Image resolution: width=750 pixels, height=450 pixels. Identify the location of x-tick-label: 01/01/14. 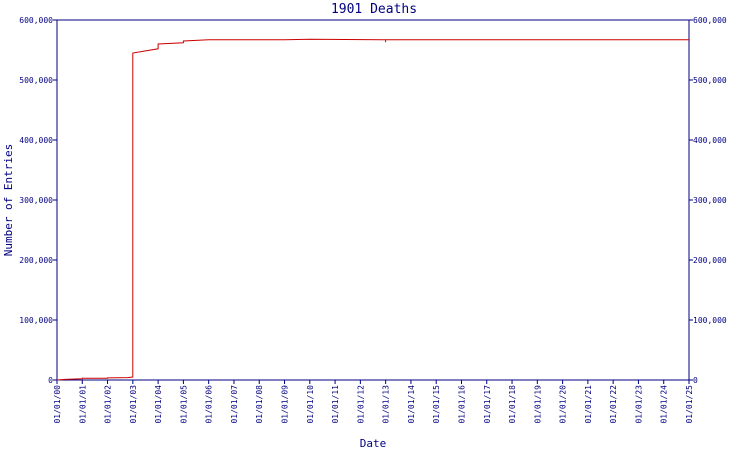
(411, 404).